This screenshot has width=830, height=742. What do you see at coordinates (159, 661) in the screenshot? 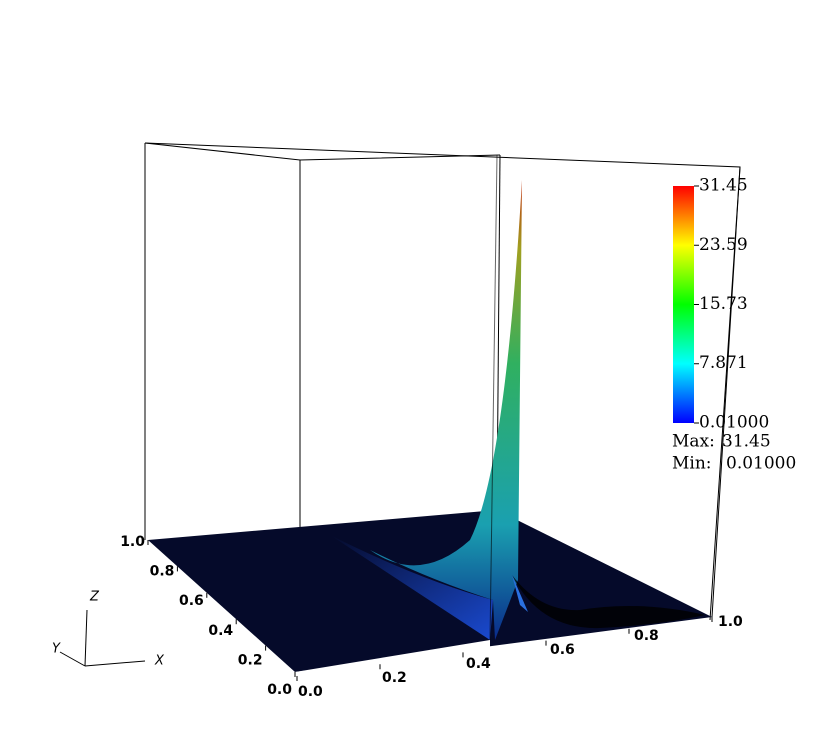
I see `x-axis-name: X` at bounding box center [159, 661].